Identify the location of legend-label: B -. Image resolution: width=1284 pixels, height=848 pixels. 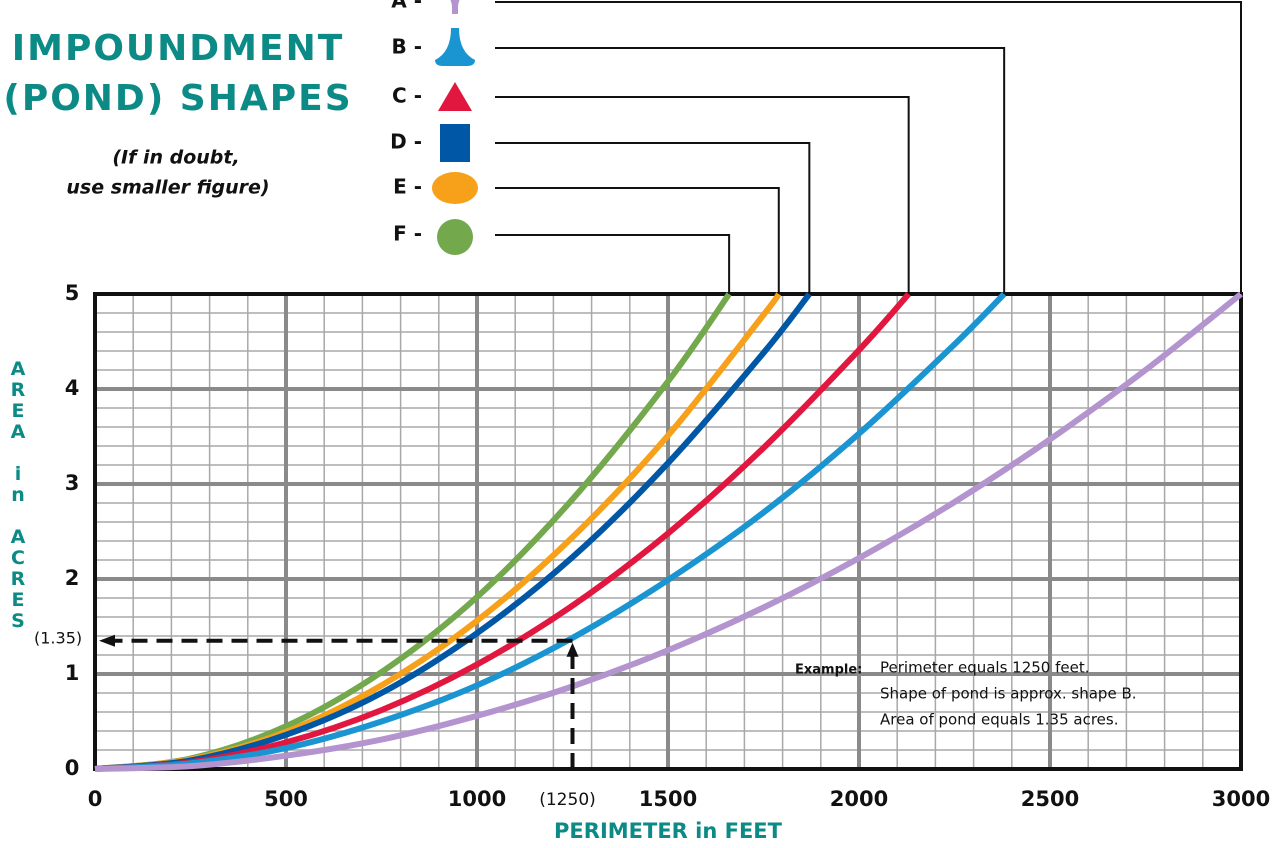
(406, 47).